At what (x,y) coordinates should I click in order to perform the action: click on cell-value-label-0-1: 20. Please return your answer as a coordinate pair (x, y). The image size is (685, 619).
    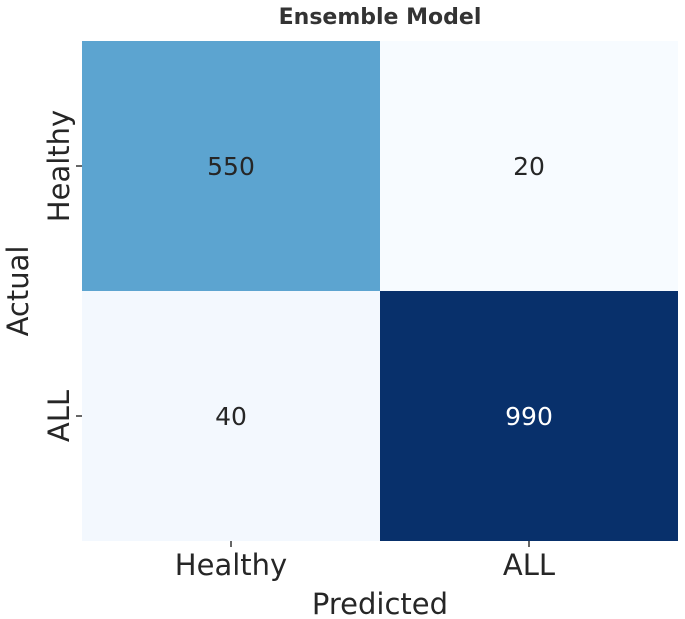
    Looking at the image, I should click on (529, 166).